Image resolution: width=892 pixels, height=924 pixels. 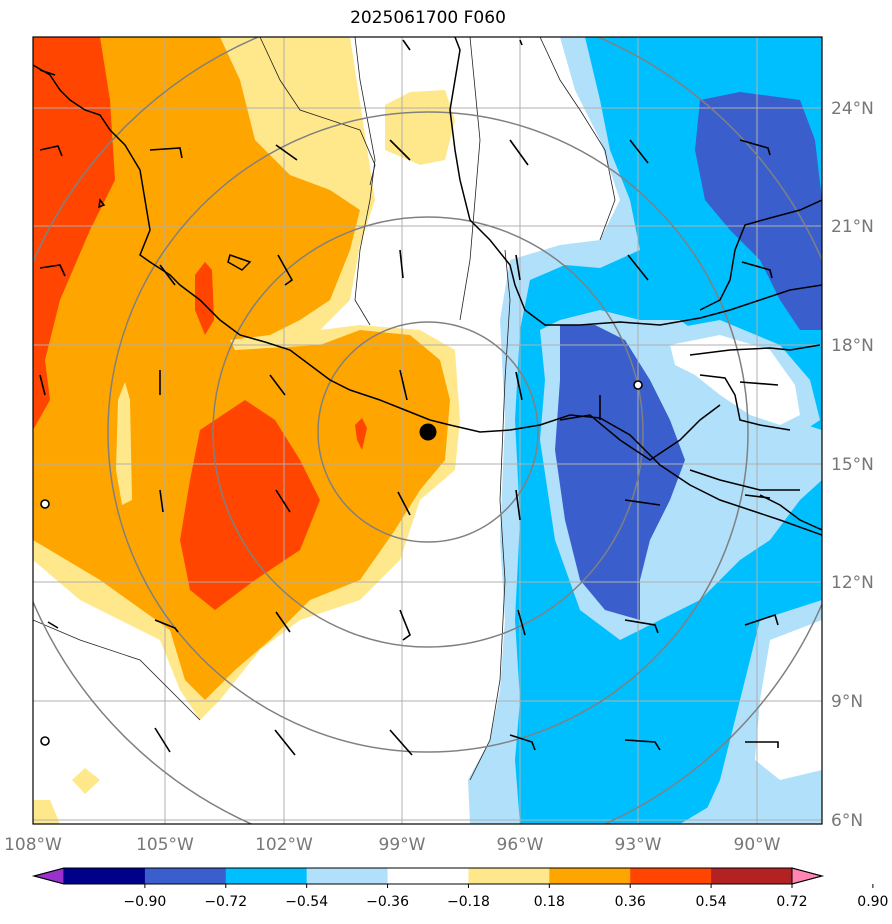 What do you see at coordinates (468, 902) in the screenshot?
I see `colorbar-tick-label: −0.18` at bounding box center [468, 902].